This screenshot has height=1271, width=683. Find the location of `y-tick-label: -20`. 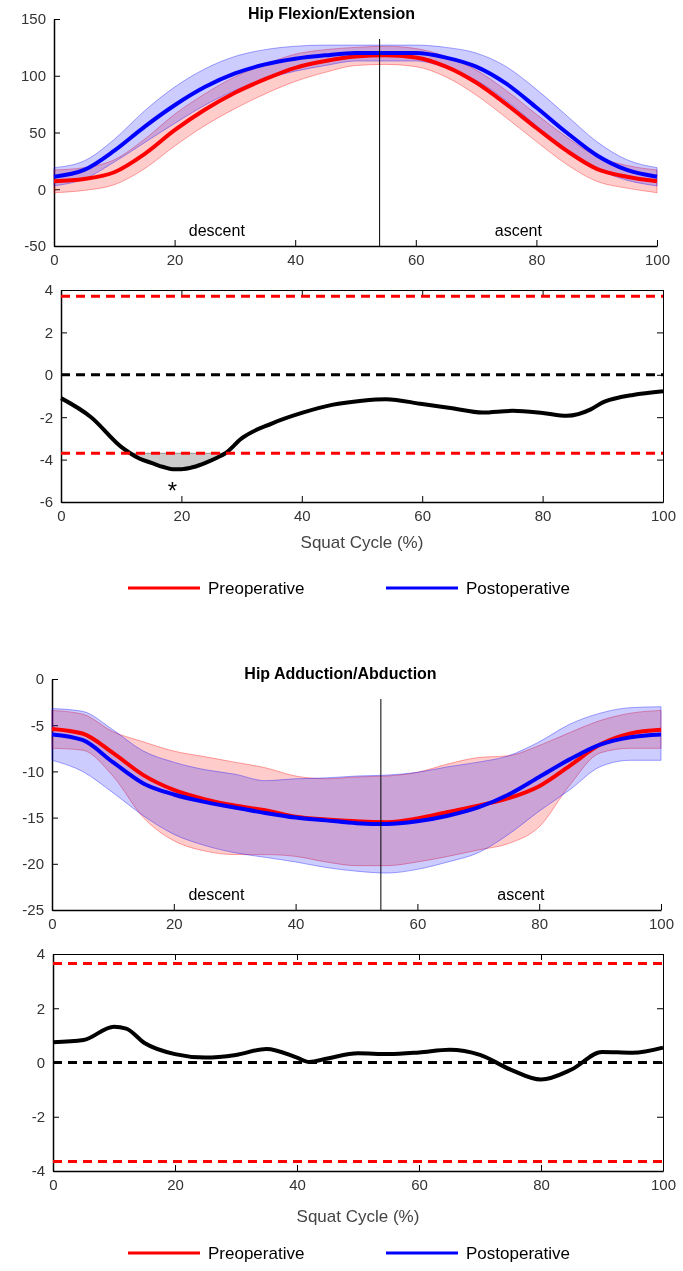

y-tick-label: -20 is located at coordinates (33, 864).